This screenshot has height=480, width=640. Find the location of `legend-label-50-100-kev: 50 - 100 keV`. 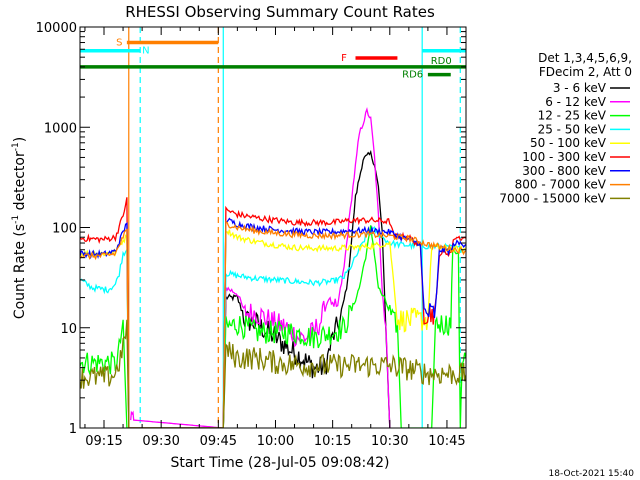

legend-label-50-100-kev: 50 - 100 keV is located at coordinates (568, 143).